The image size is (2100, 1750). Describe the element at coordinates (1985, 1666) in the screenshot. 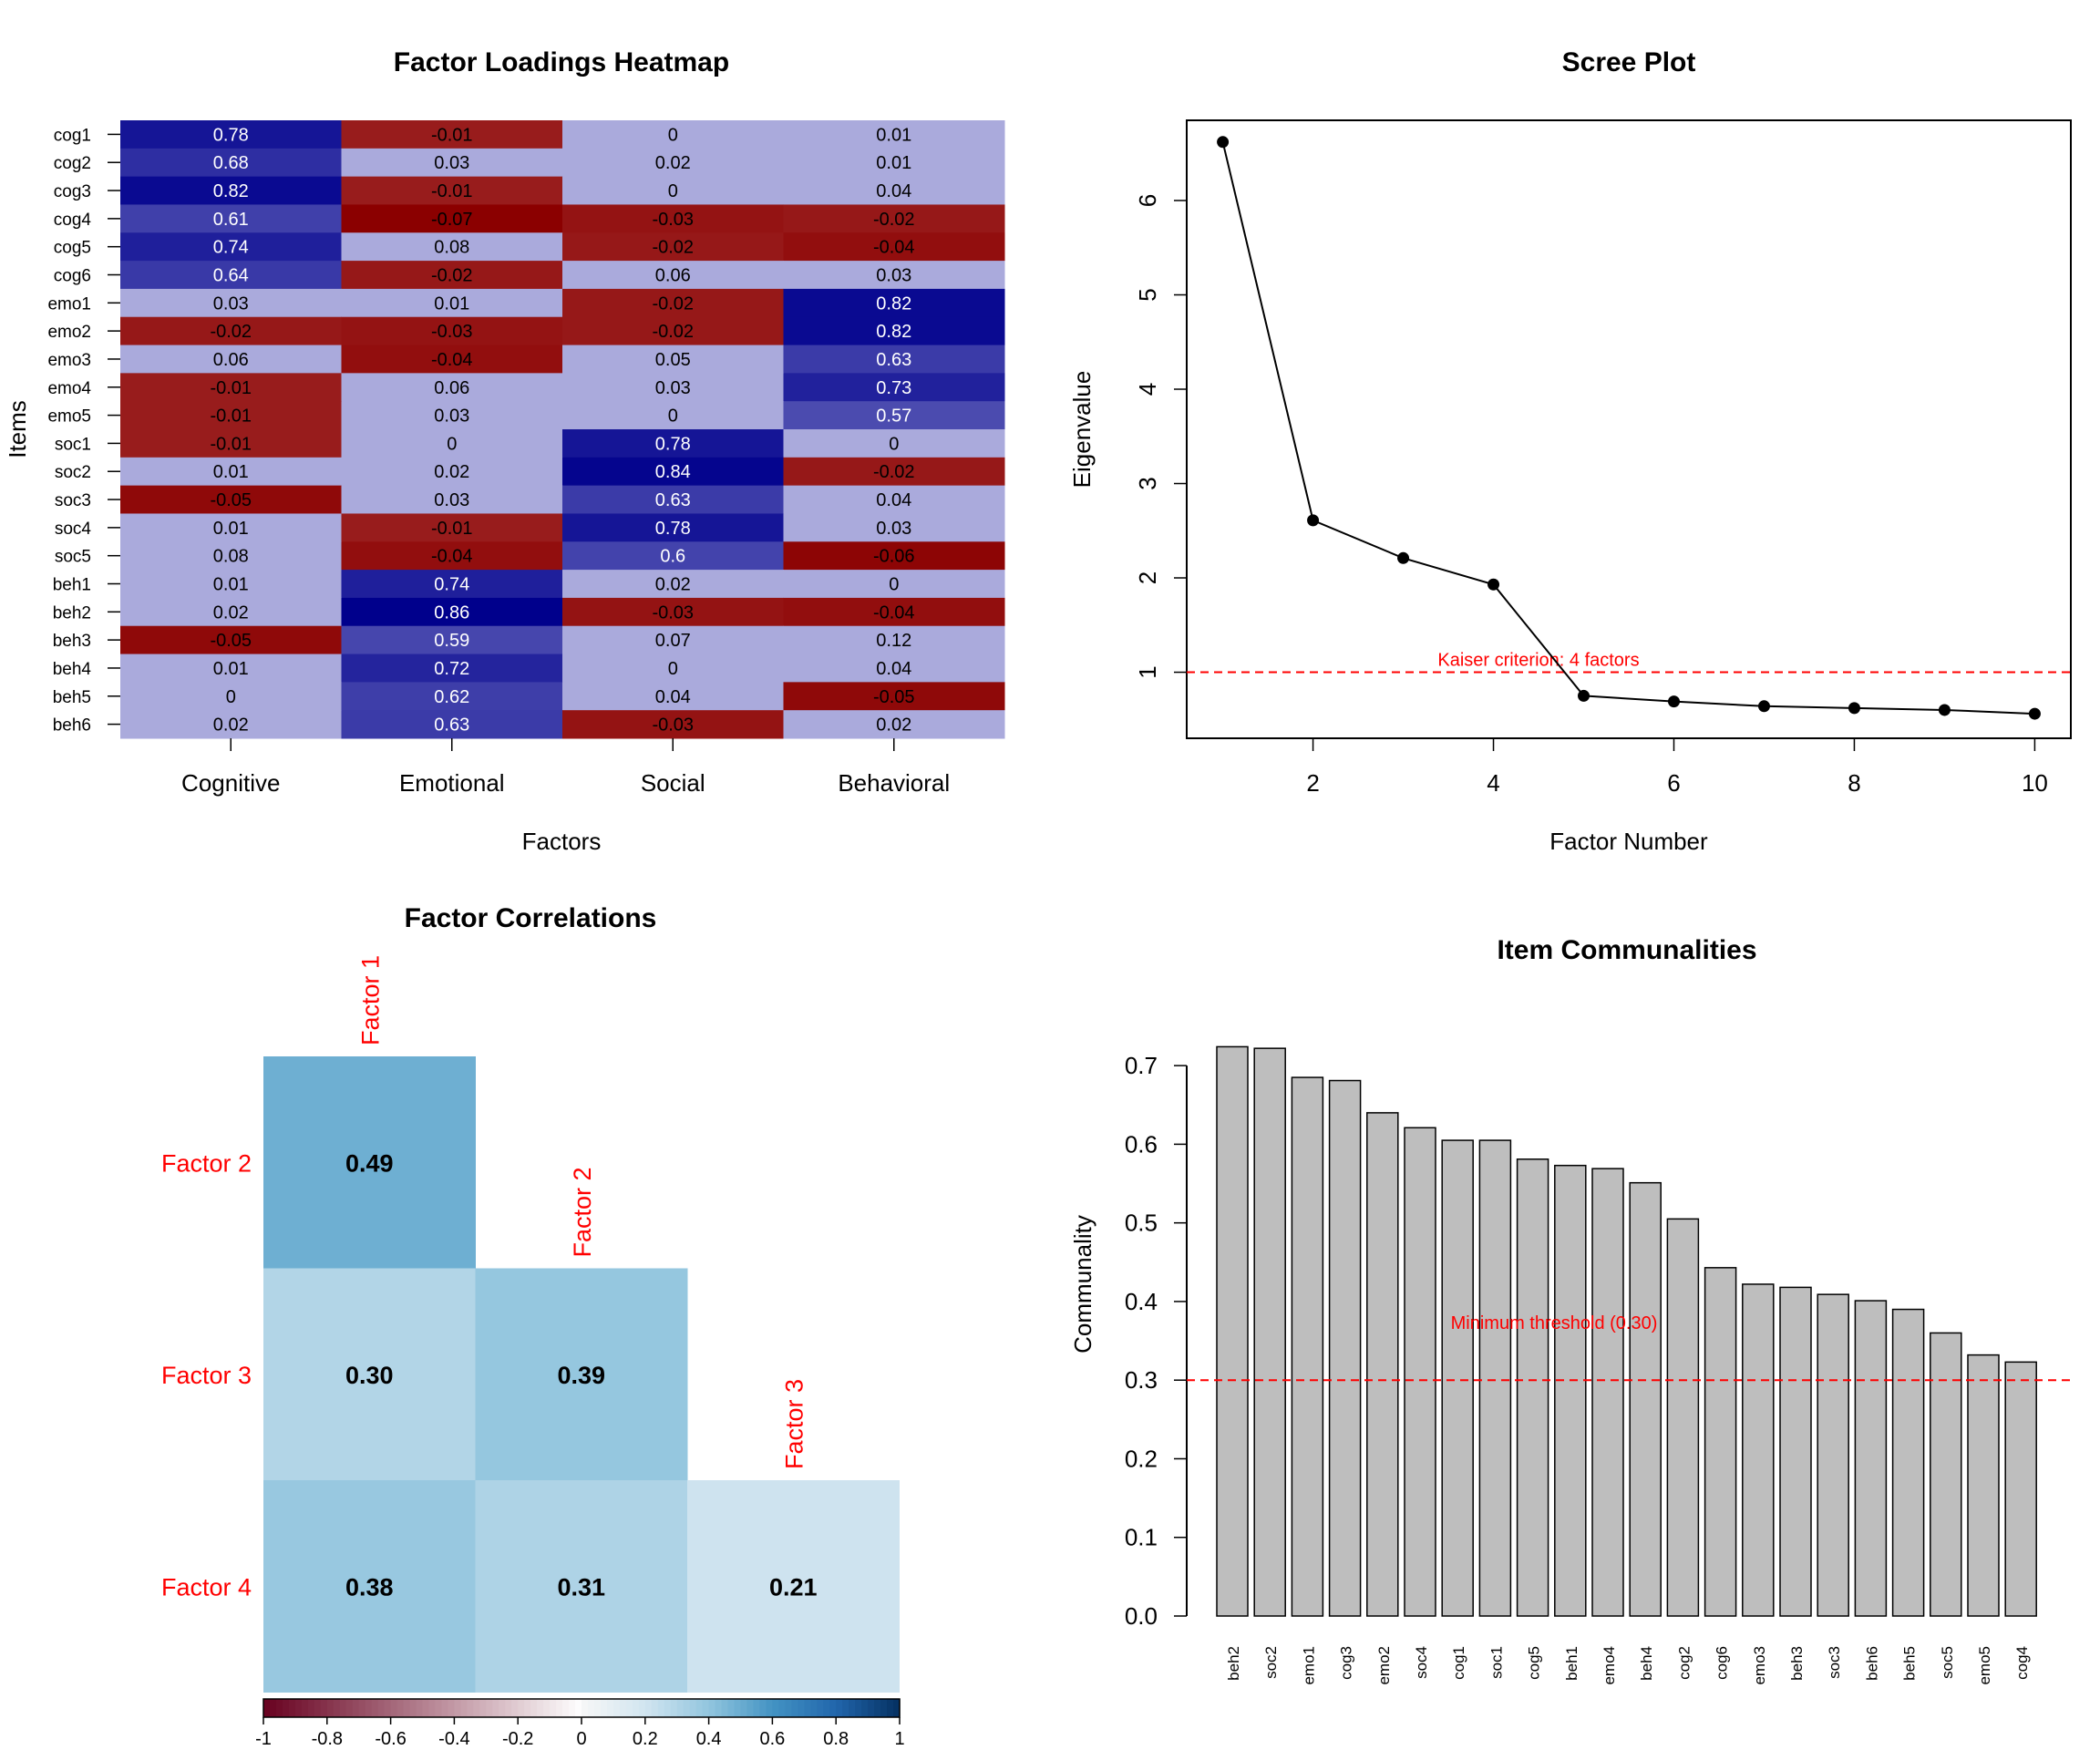

I see `item-label: emo5` at that location.